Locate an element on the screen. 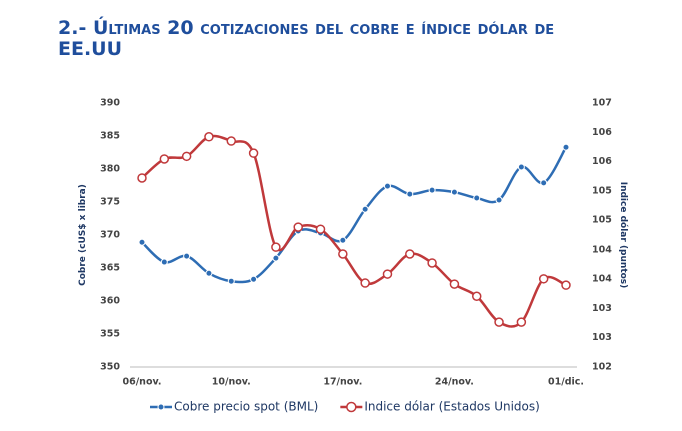  y2-tick-label: 102 is located at coordinates (602, 367).